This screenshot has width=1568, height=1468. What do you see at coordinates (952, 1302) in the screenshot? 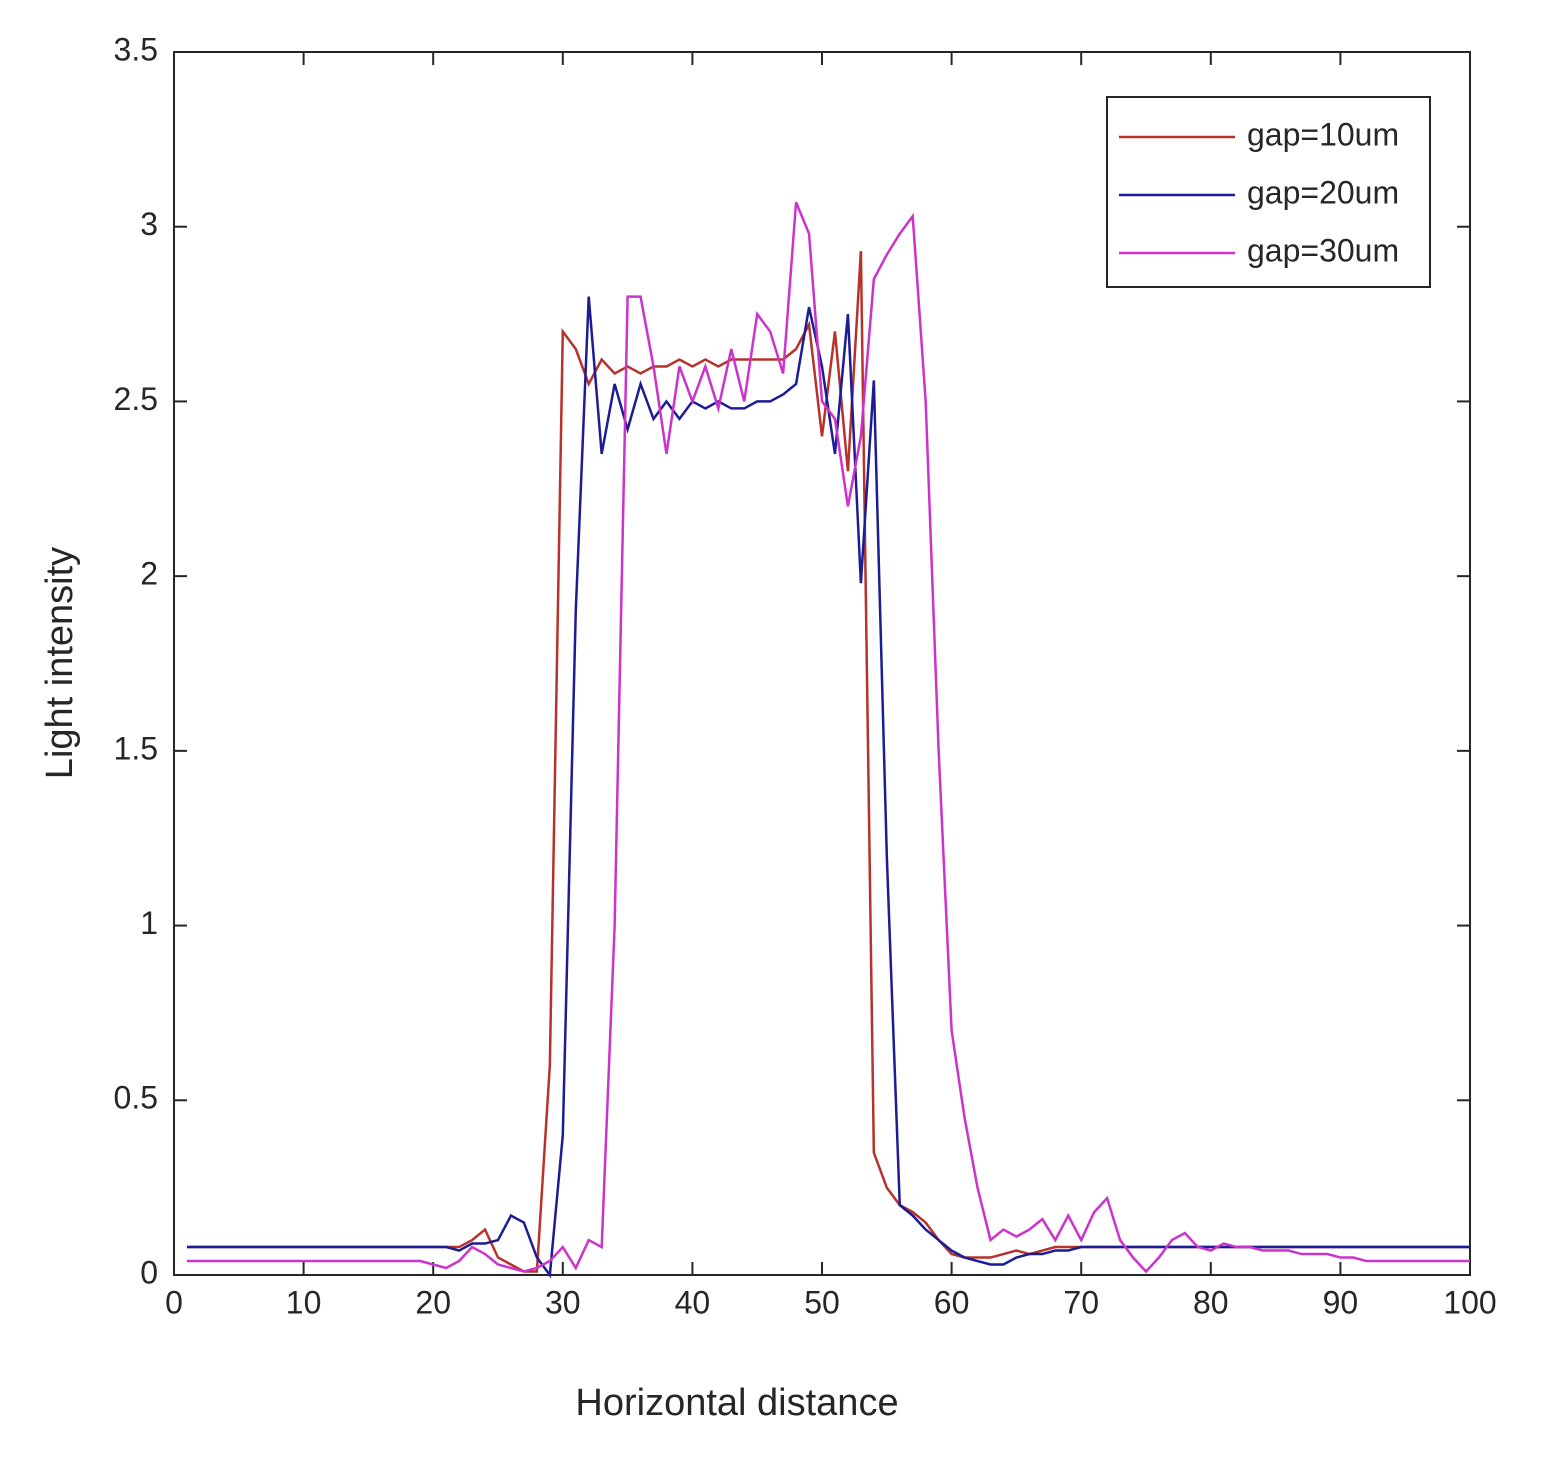
I see `x-tick-label: 60` at bounding box center [952, 1302].